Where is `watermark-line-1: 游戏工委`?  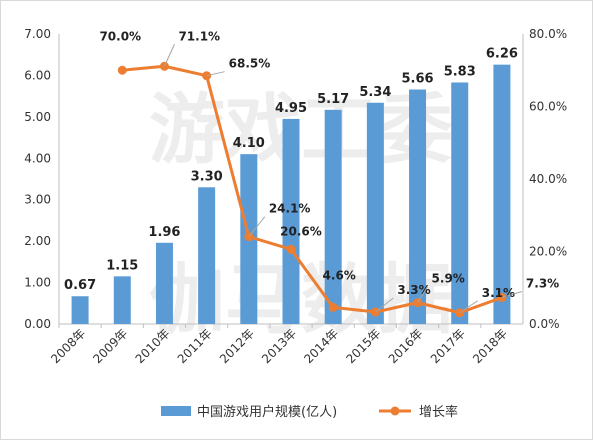
watermark-line-1: 游戏工委 is located at coordinates (301, 129).